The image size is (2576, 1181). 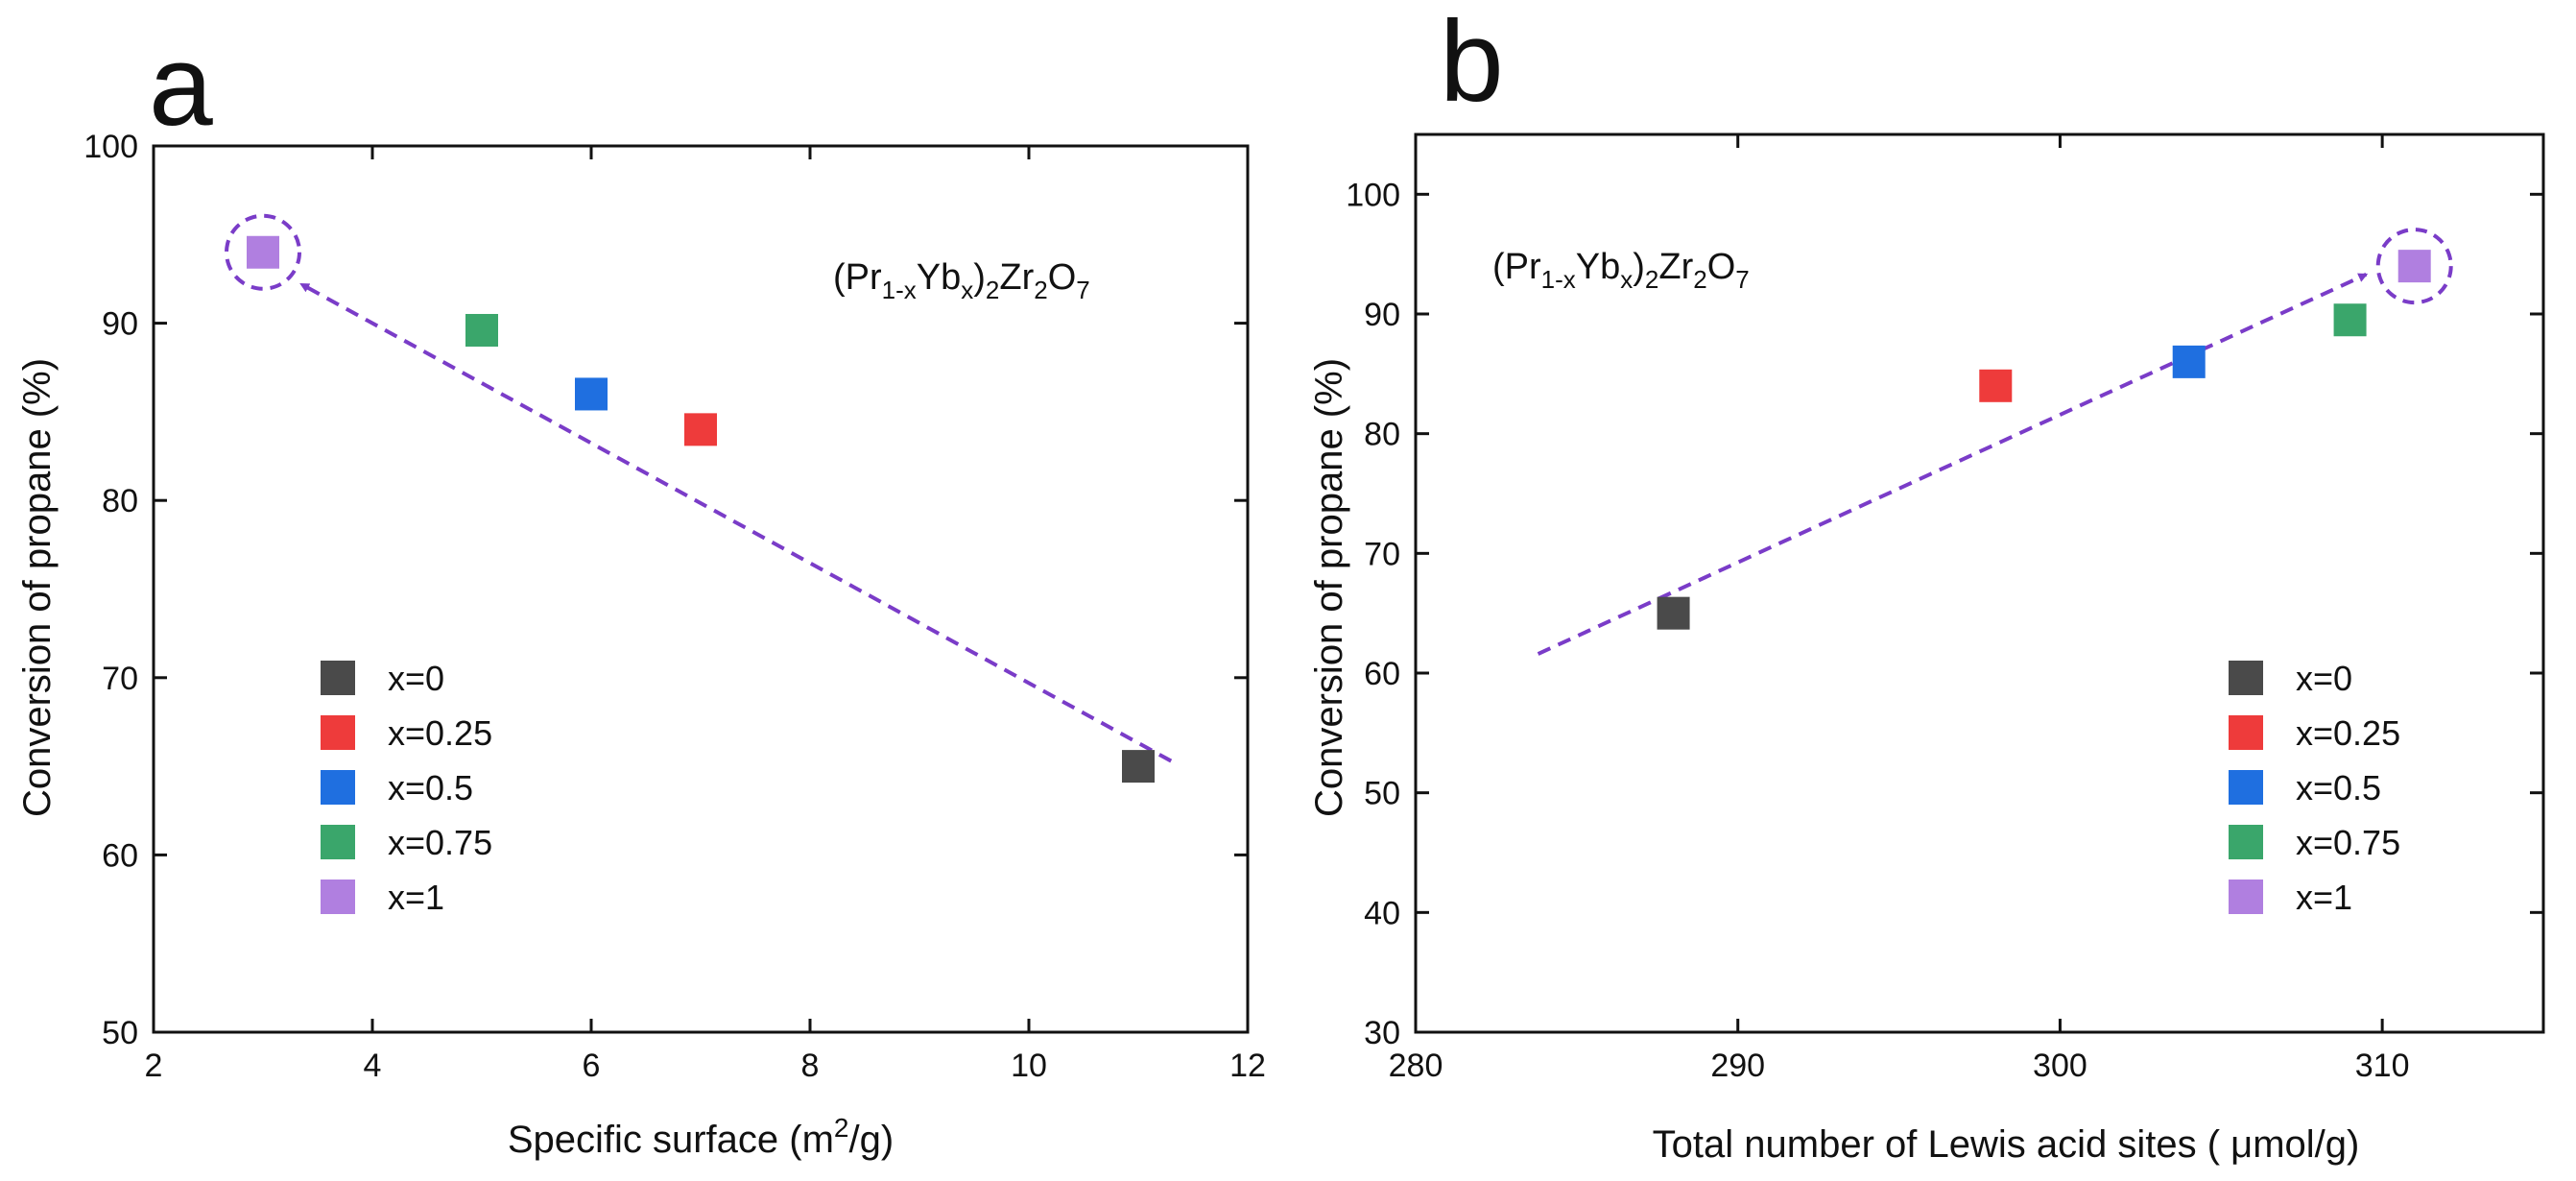 What do you see at coordinates (1673, 613) in the screenshot?
I see `data-point-b-x0` at bounding box center [1673, 613].